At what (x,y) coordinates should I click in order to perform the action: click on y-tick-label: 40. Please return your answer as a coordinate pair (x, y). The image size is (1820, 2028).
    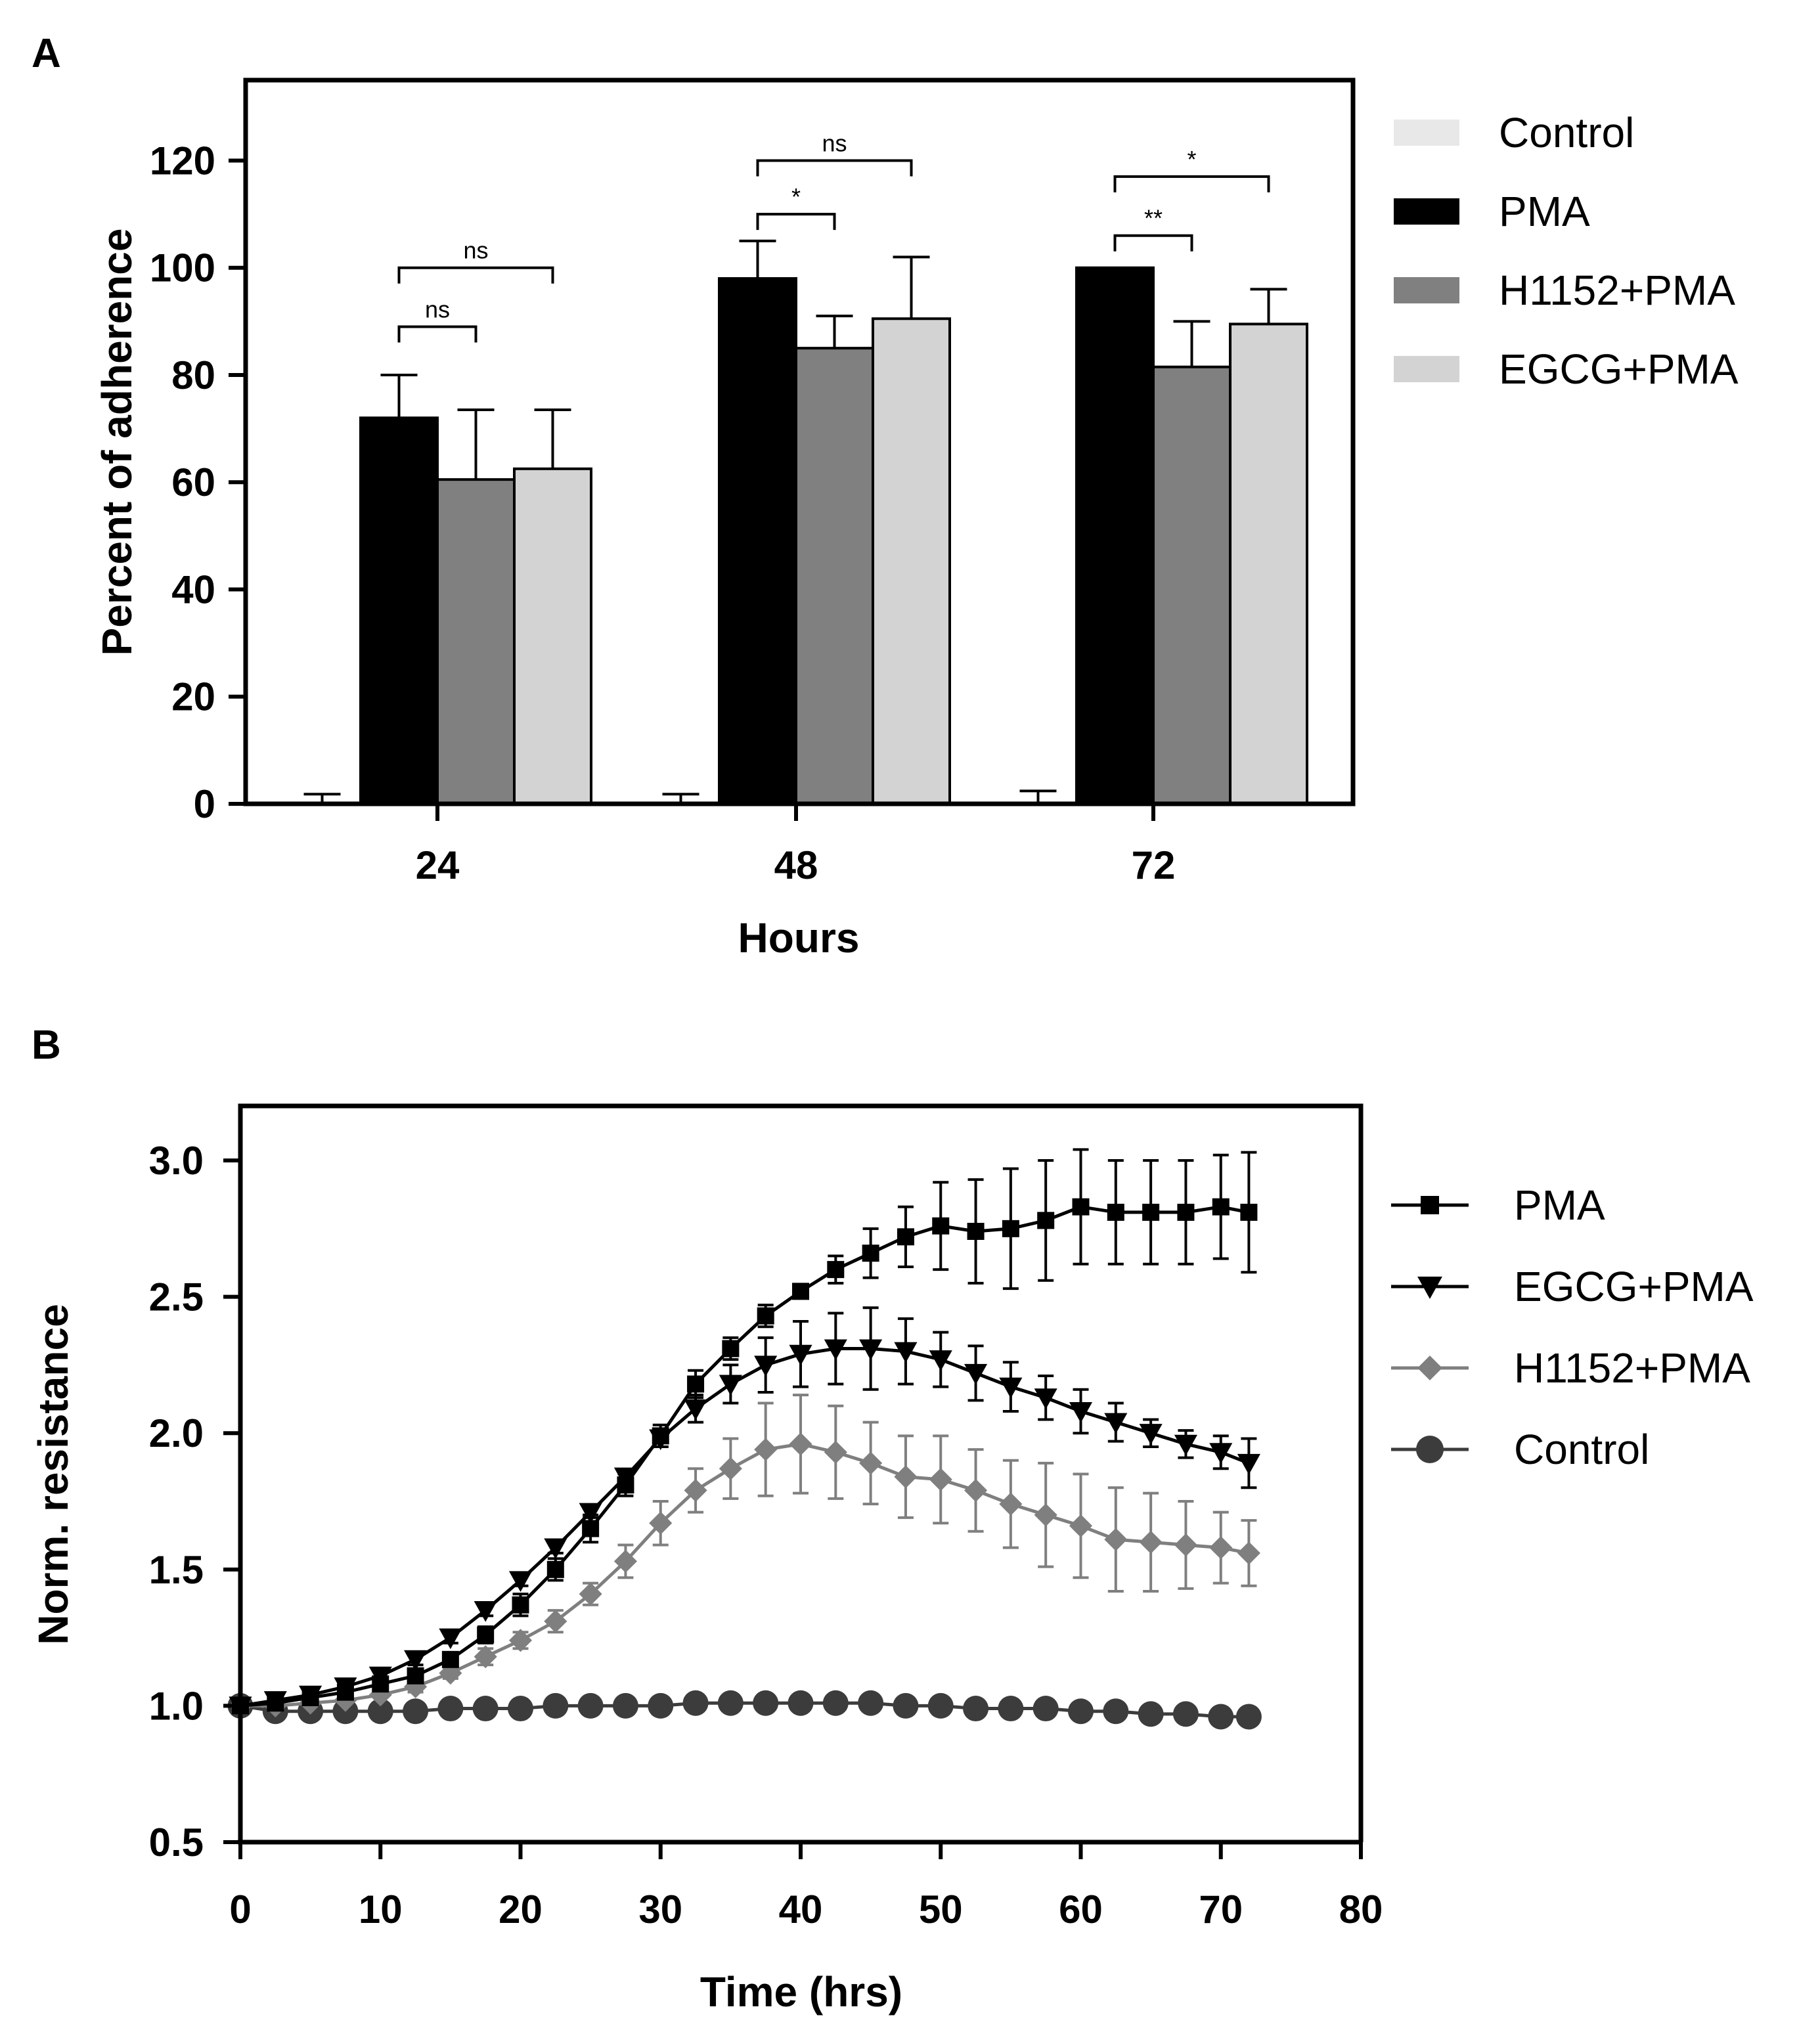
    Looking at the image, I should click on (193, 589).